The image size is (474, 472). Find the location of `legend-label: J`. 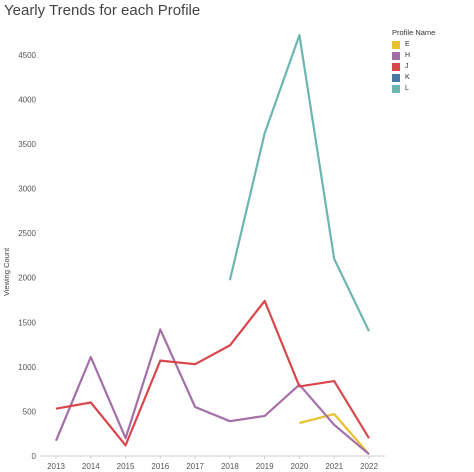

legend-label: J is located at coordinates (407, 66).